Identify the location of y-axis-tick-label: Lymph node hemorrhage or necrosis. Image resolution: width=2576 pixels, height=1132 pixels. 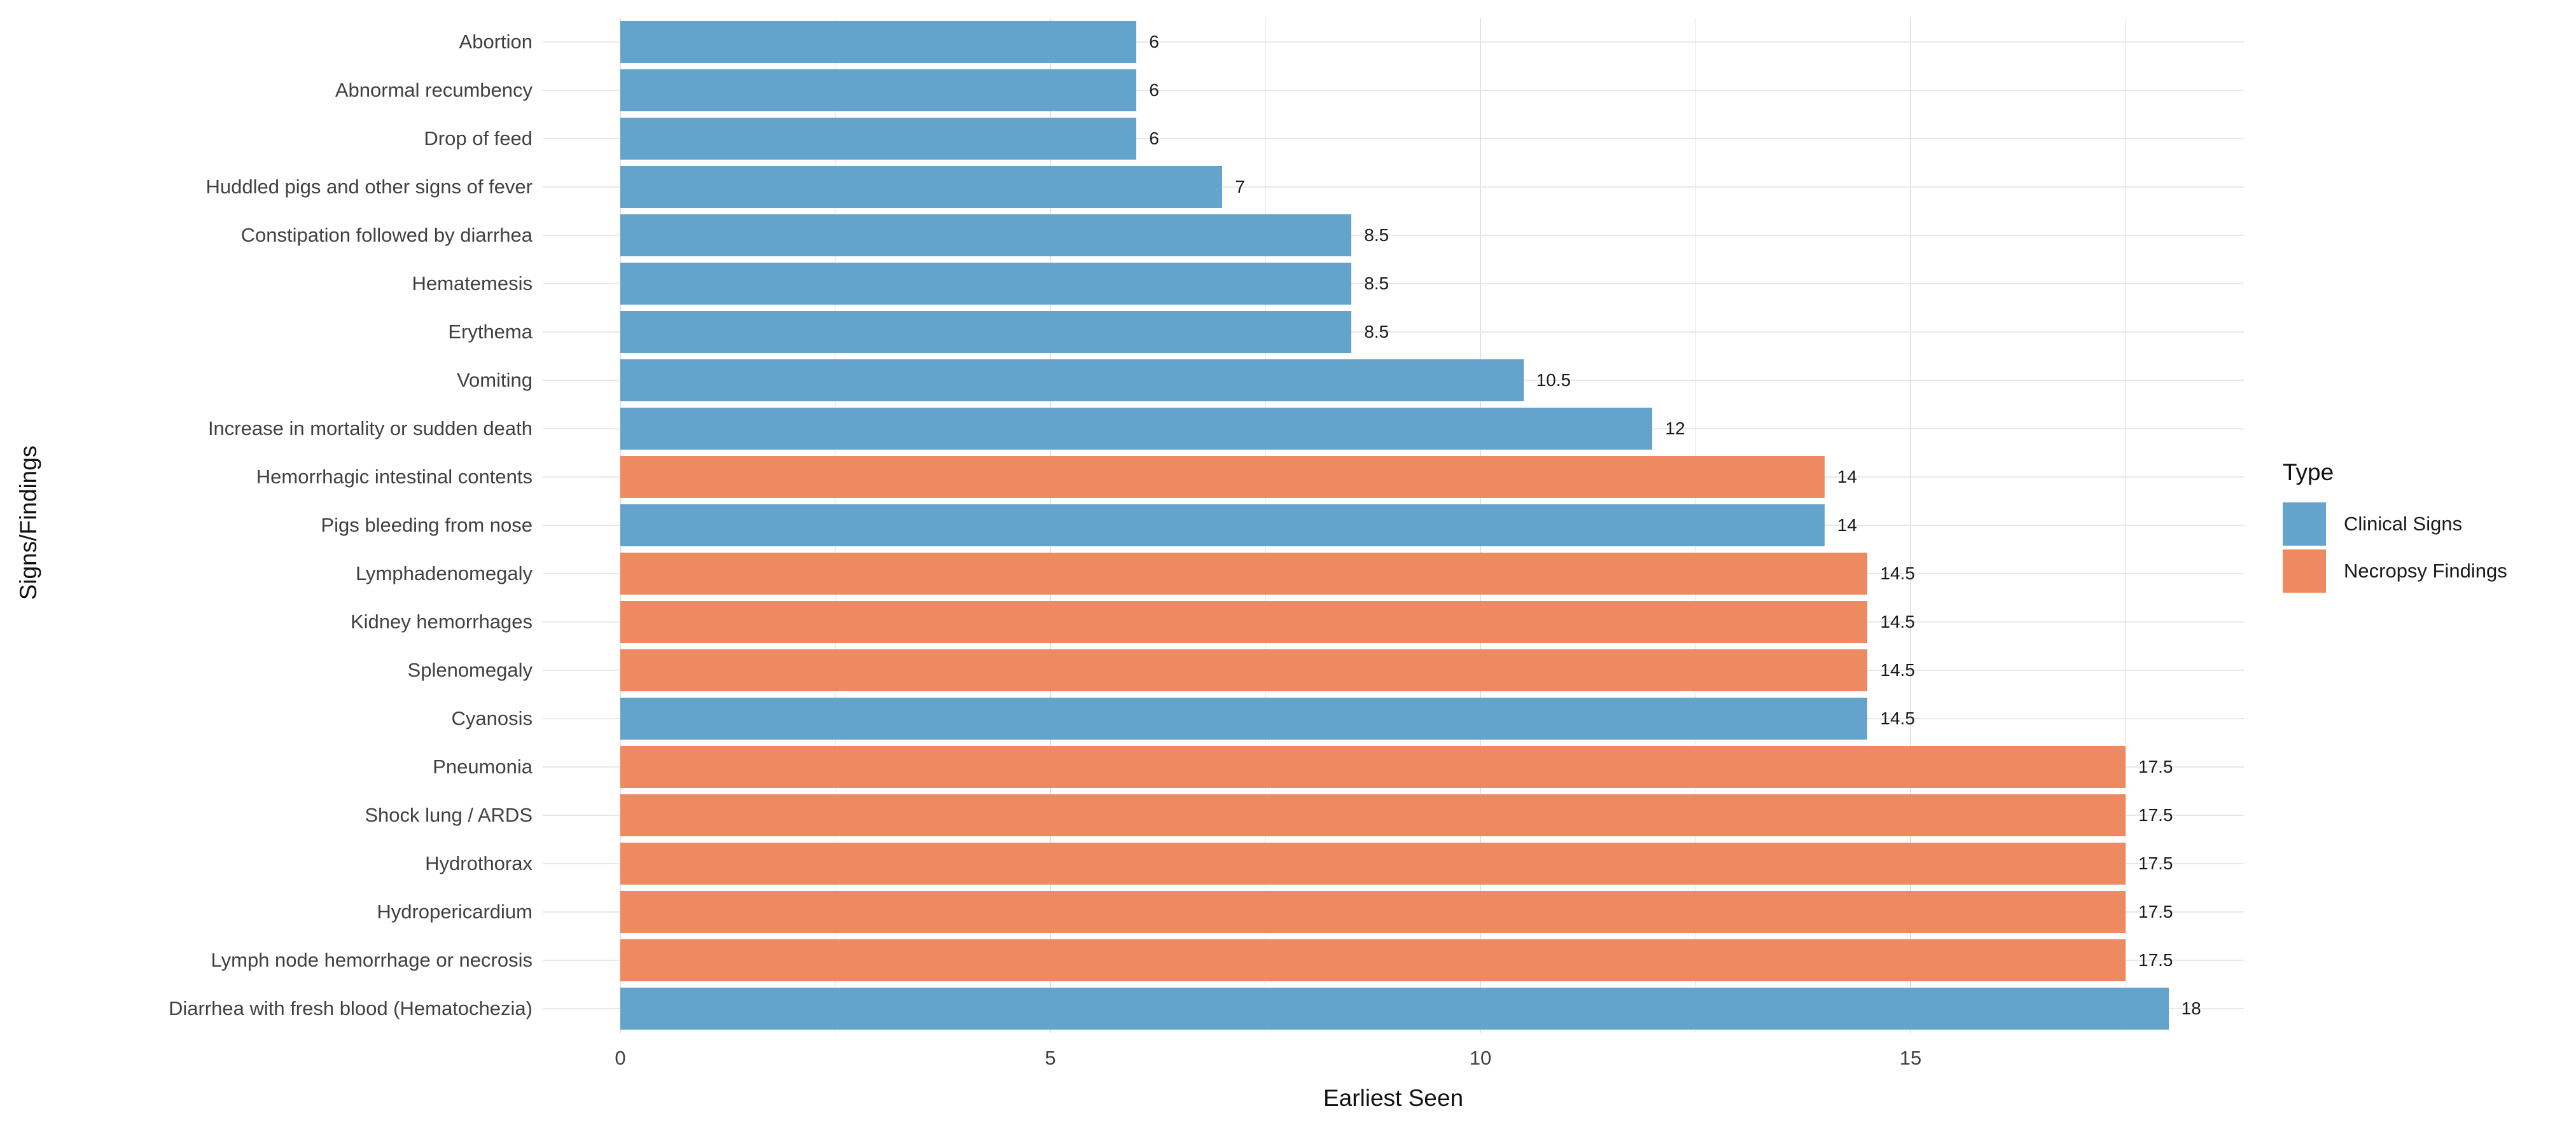
(372, 960).